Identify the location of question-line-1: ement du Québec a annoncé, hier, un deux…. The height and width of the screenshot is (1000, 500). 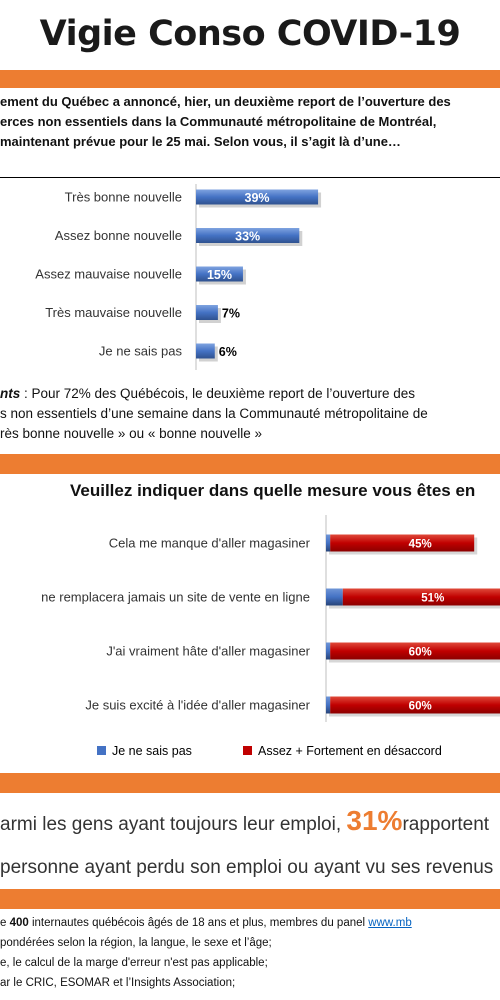
(225, 101).